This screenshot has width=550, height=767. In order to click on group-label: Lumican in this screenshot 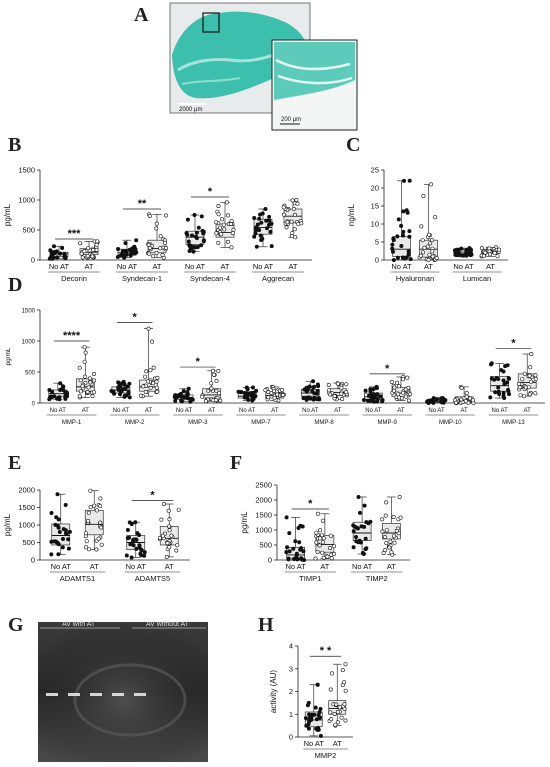, I will do `click(477, 278)`.